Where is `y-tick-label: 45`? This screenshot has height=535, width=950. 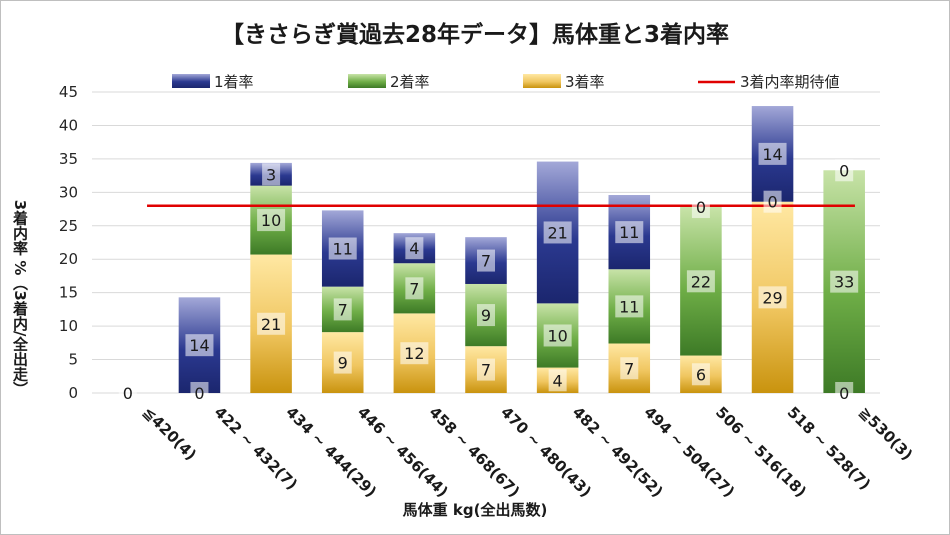
y-tick-label: 45 is located at coordinates (68, 92).